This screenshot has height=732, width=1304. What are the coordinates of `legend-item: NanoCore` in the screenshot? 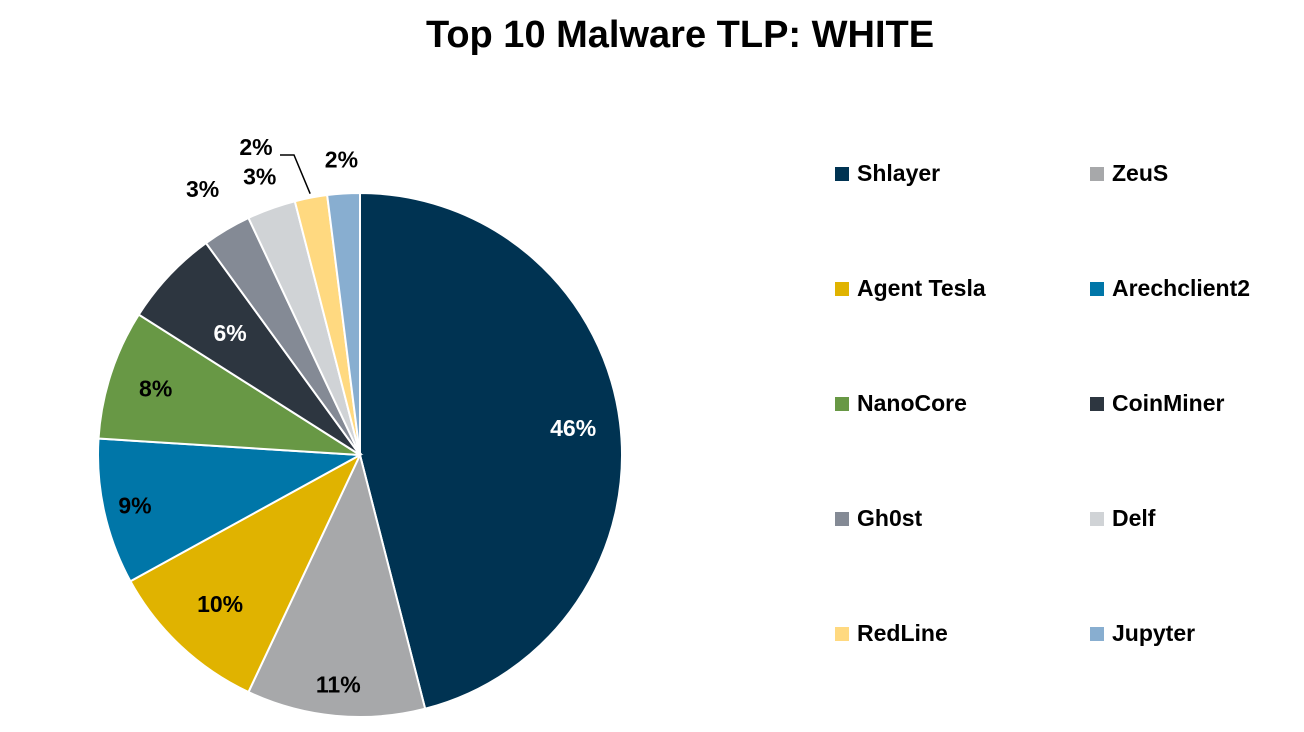 It's located at (901, 403).